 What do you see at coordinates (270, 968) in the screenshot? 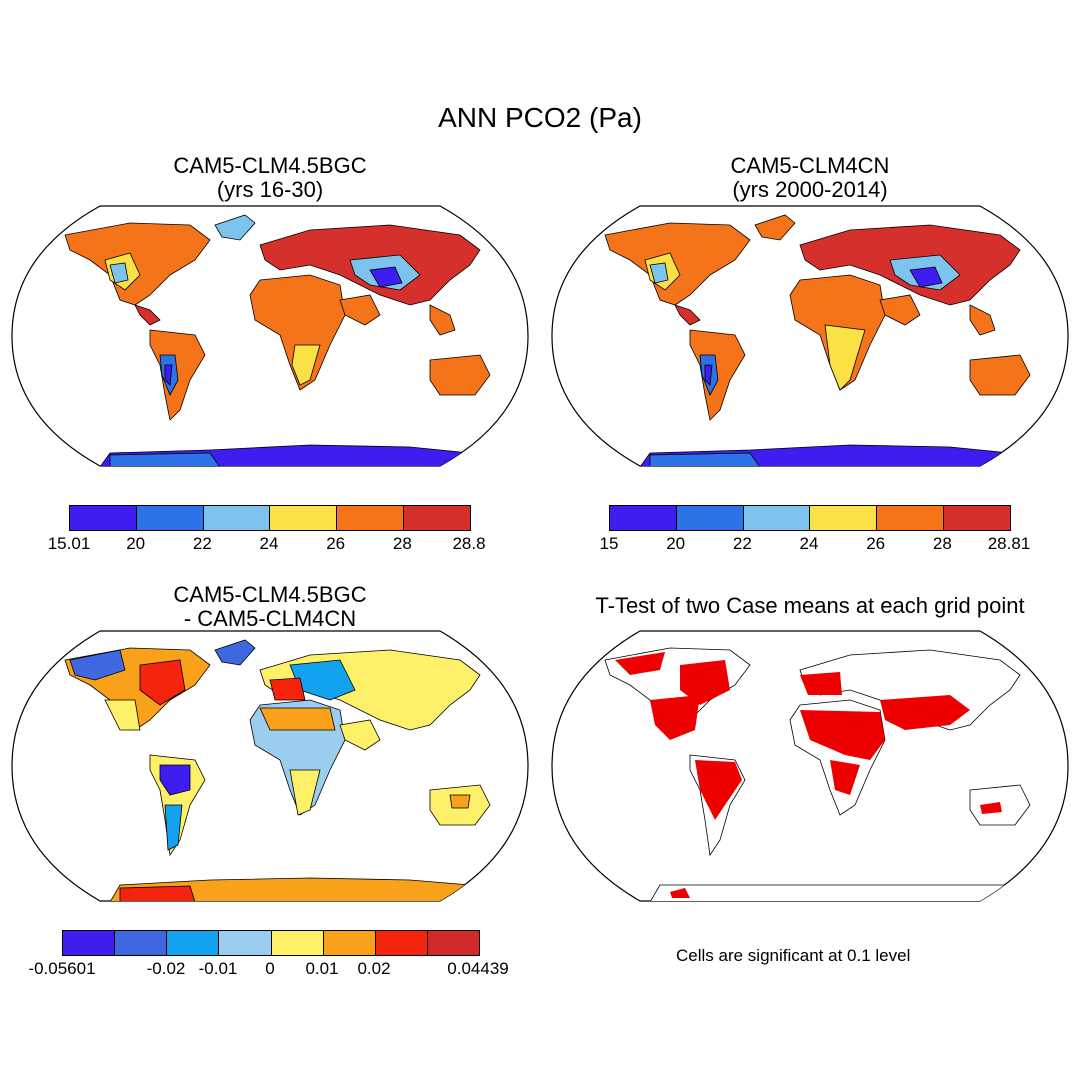
I see `colorbar-tick-label: 0` at bounding box center [270, 968].